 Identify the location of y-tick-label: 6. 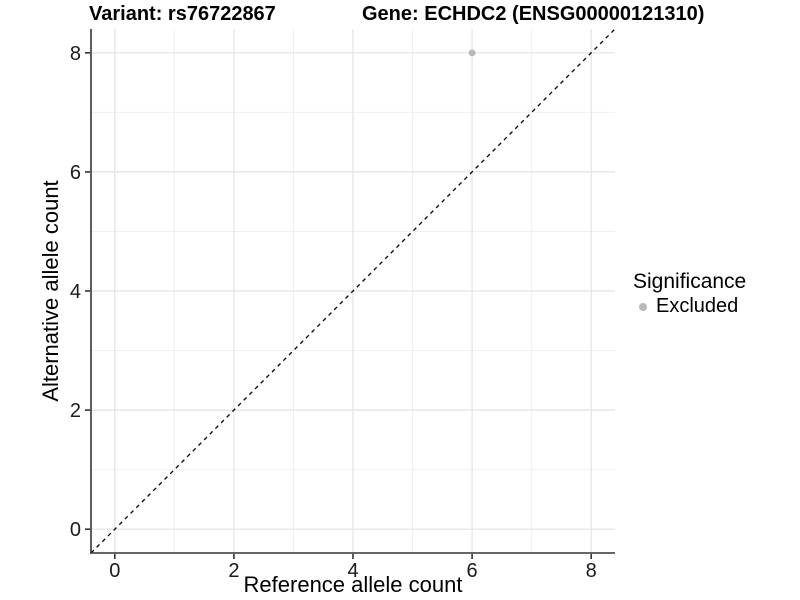
(75, 173).